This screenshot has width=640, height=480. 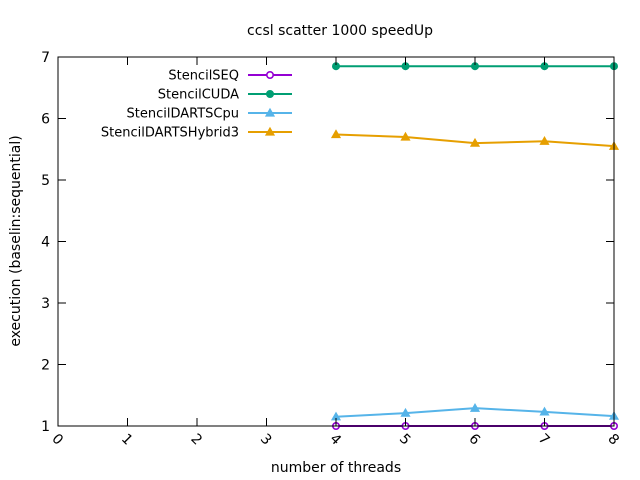 I want to click on x-tick-label: 1, so click(x=127, y=440).